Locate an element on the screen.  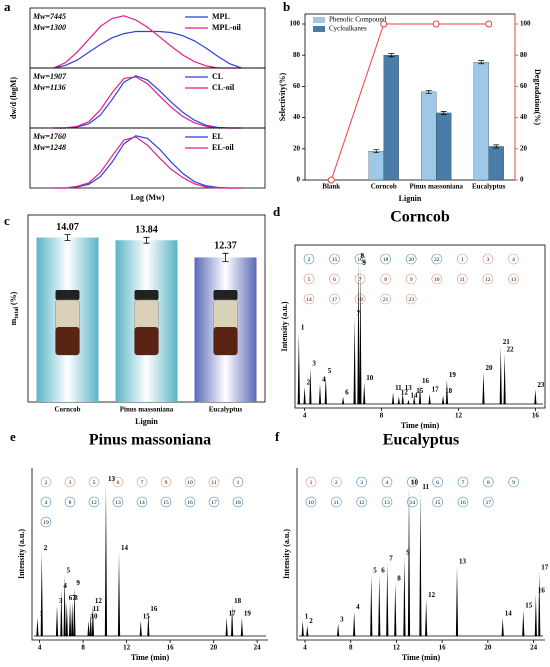
degradation-point is located at coordinates (436, 24).